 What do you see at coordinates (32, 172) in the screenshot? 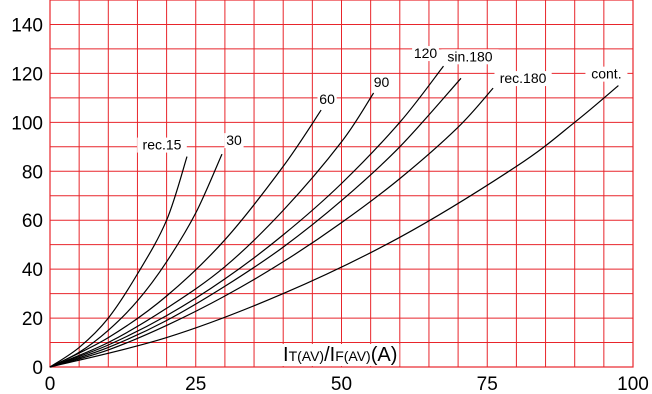
I see `y-tick-label: 80` at bounding box center [32, 172].